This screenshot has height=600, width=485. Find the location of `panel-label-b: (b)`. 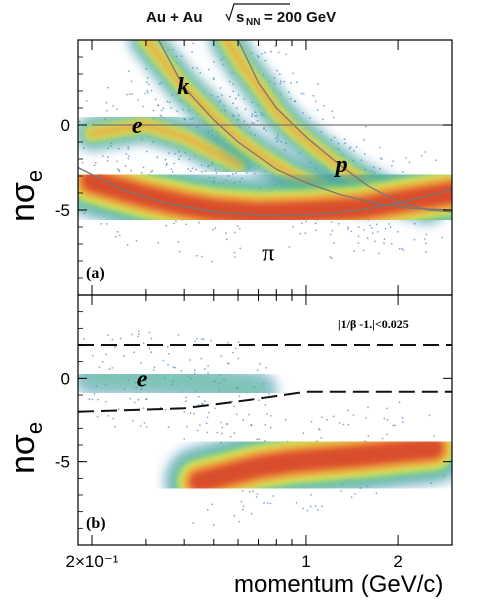

panel-label-b: (b) is located at coordinates (96, 523).